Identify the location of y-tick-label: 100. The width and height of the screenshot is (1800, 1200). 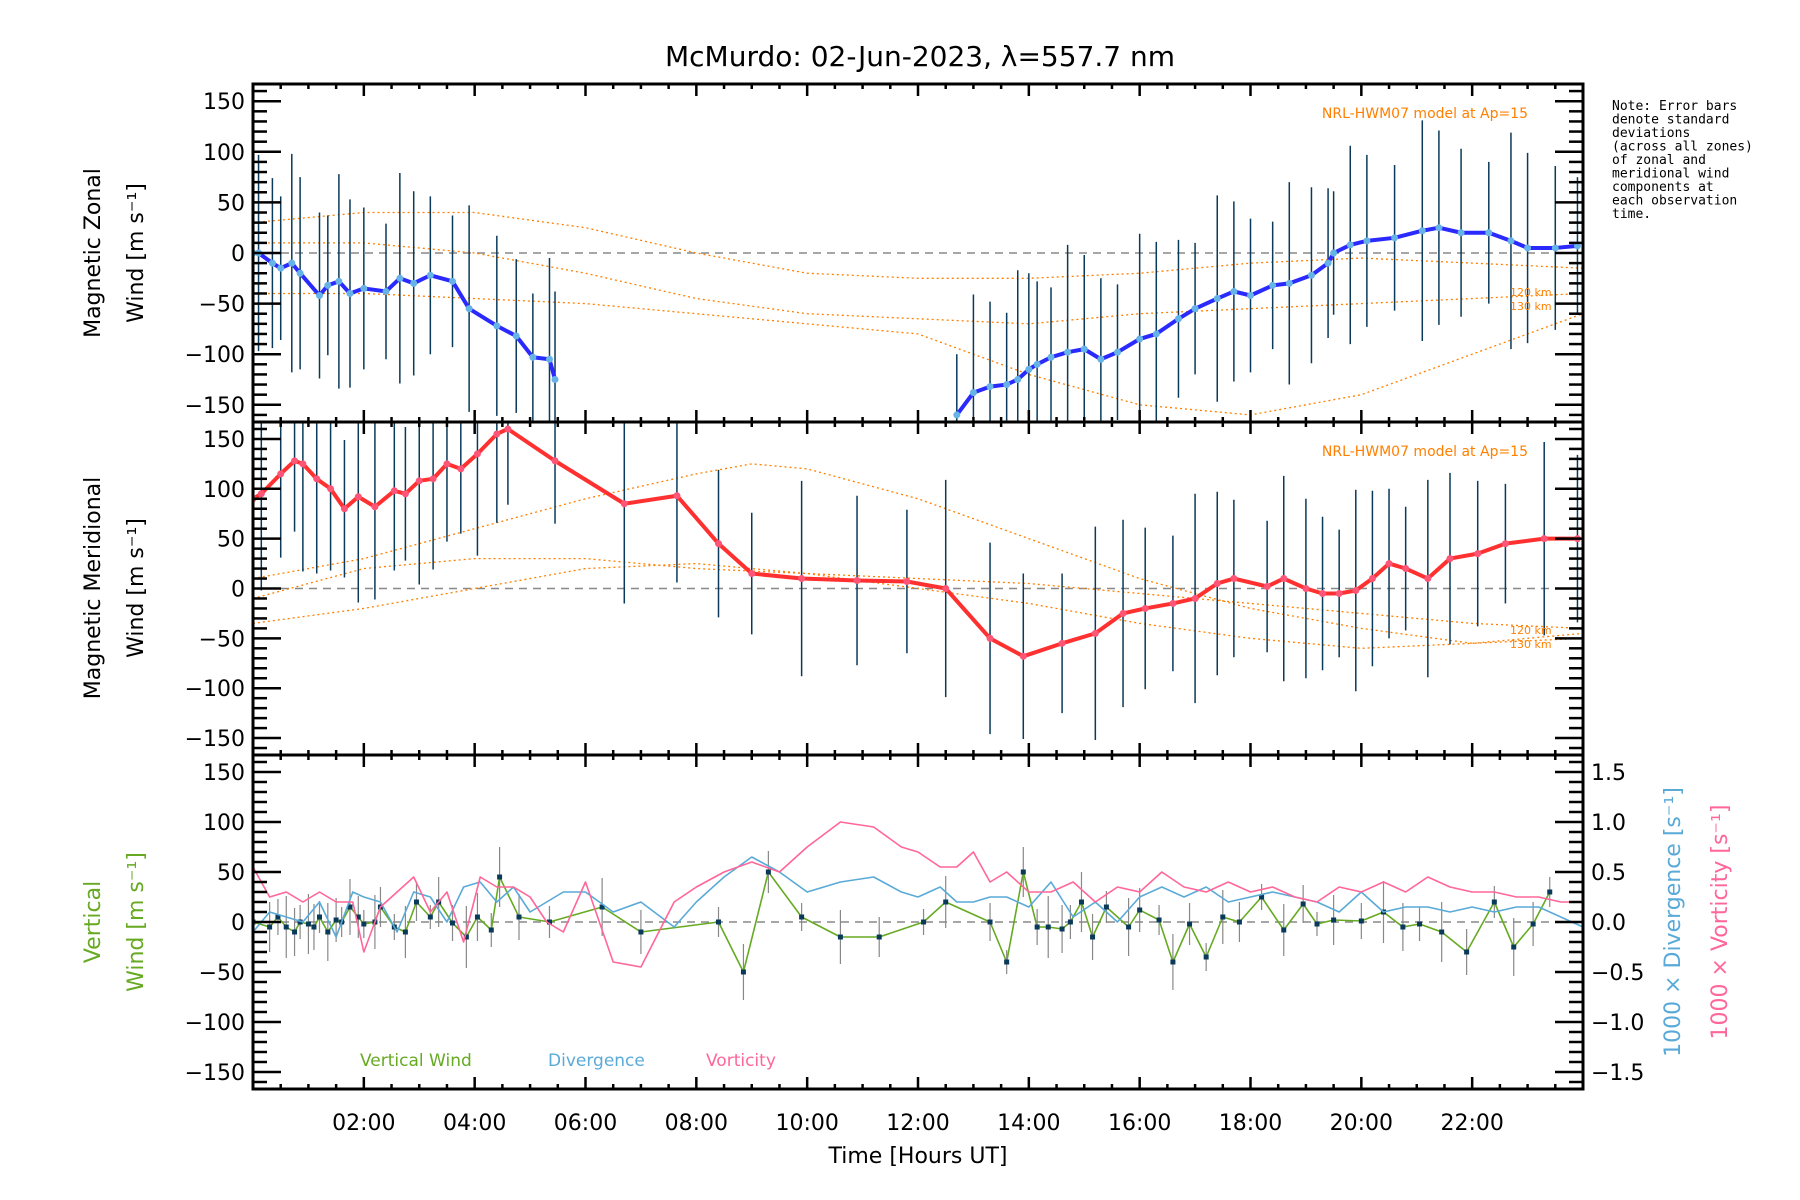
(224, 490).